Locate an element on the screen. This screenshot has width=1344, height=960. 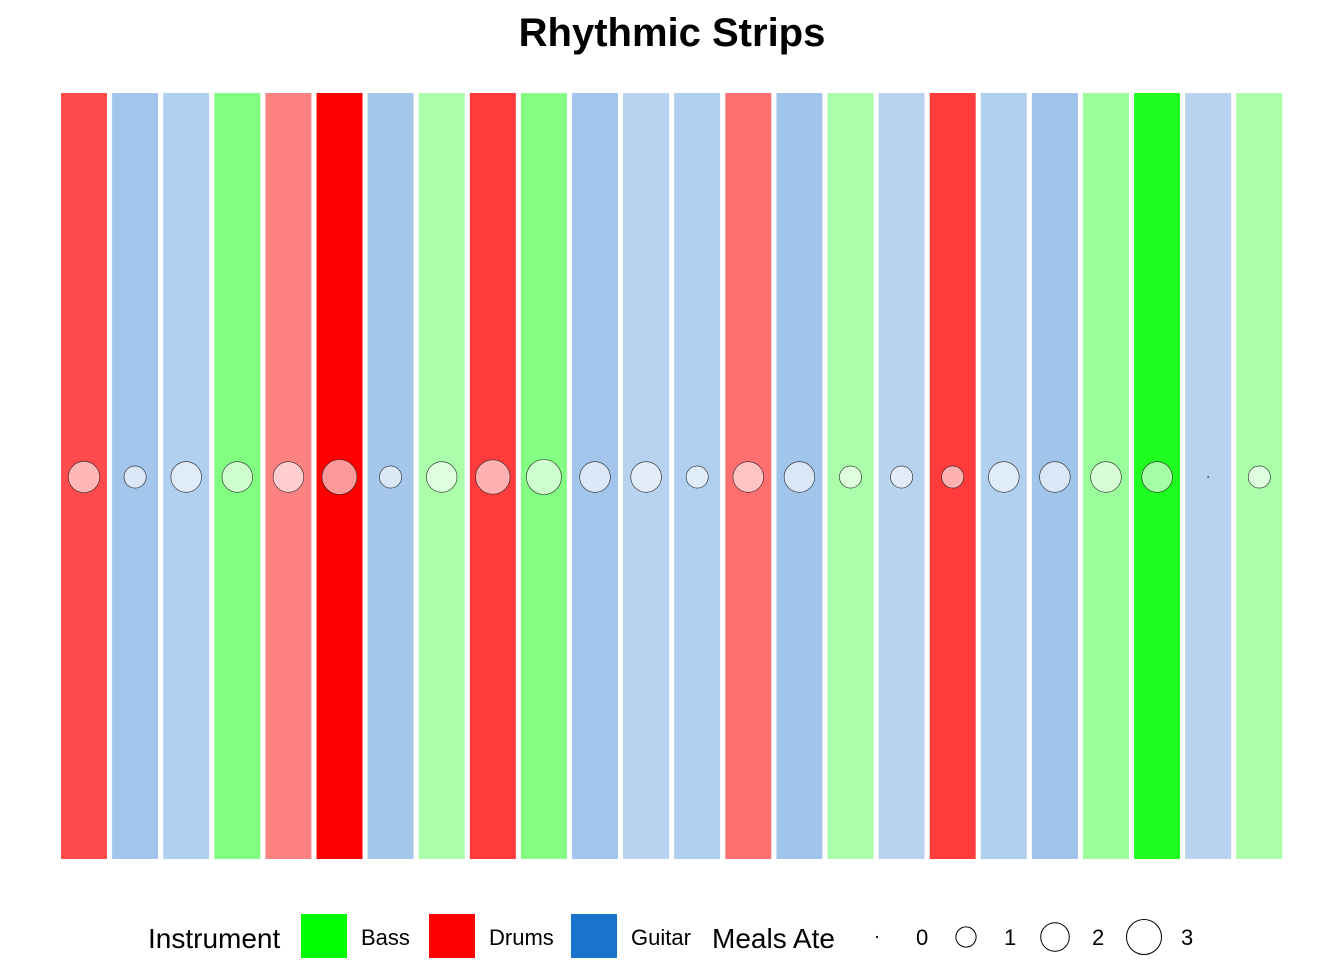
points-group is located at coordinates (669, 477).